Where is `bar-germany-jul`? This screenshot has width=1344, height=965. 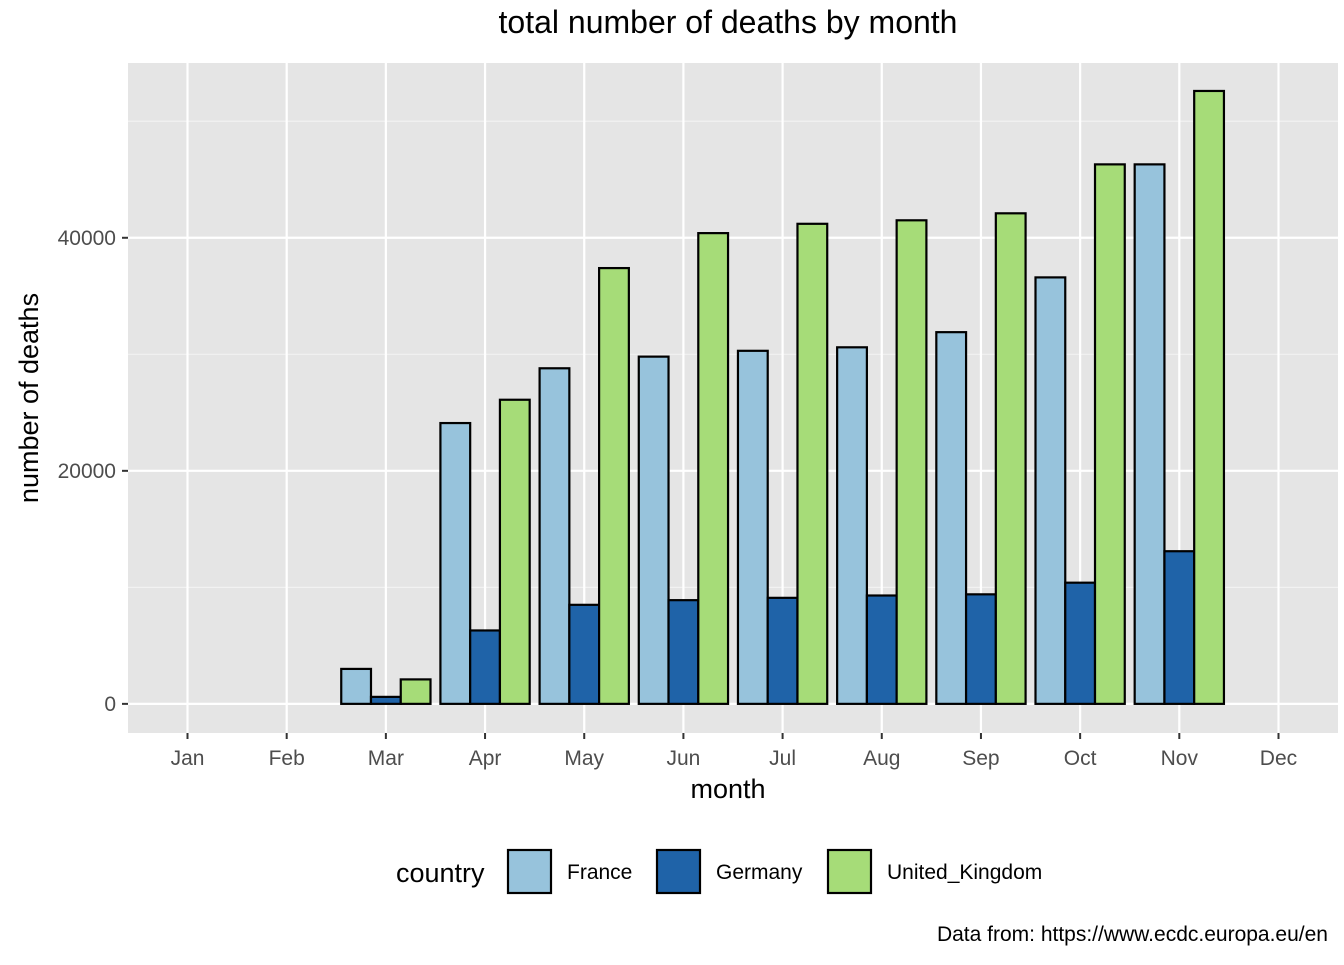 bar-germany-jul is located at coordinates (782, 650).